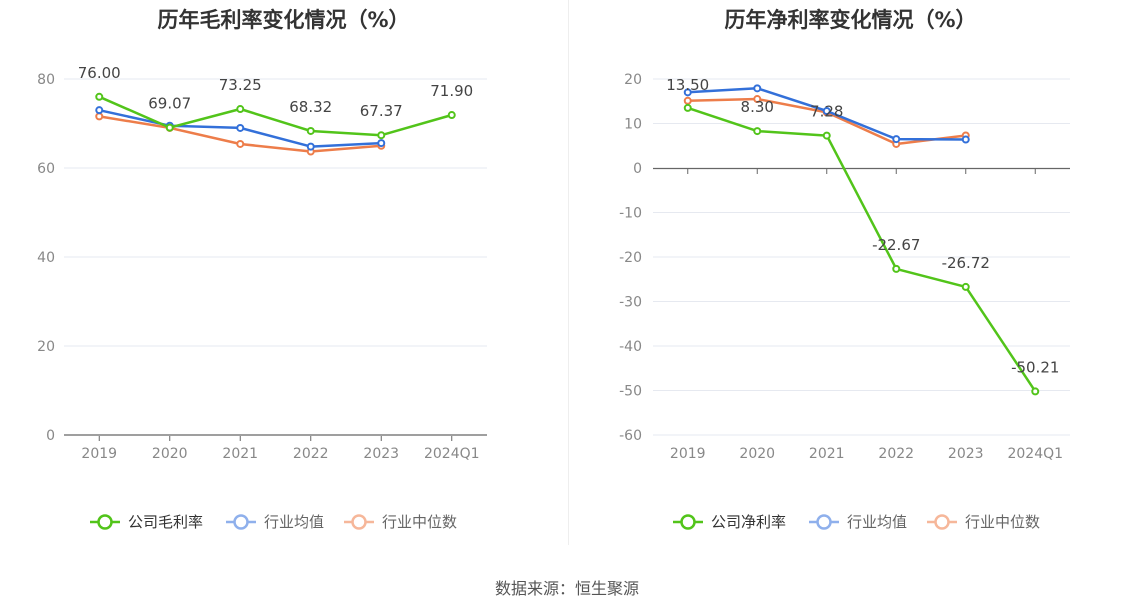  Describe the element at coordinates (687, 85) in the screenshot. I see `data-label: 13.50` at that location.